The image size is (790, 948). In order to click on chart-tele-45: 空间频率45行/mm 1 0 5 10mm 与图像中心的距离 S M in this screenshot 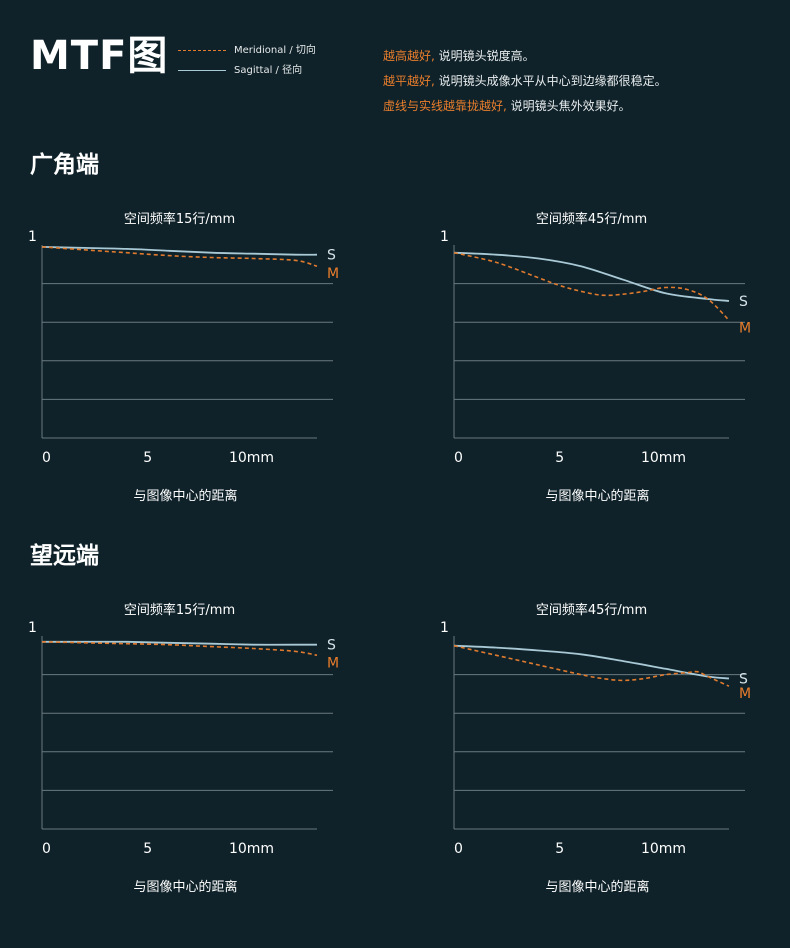, I will do `click(613, 746)`.